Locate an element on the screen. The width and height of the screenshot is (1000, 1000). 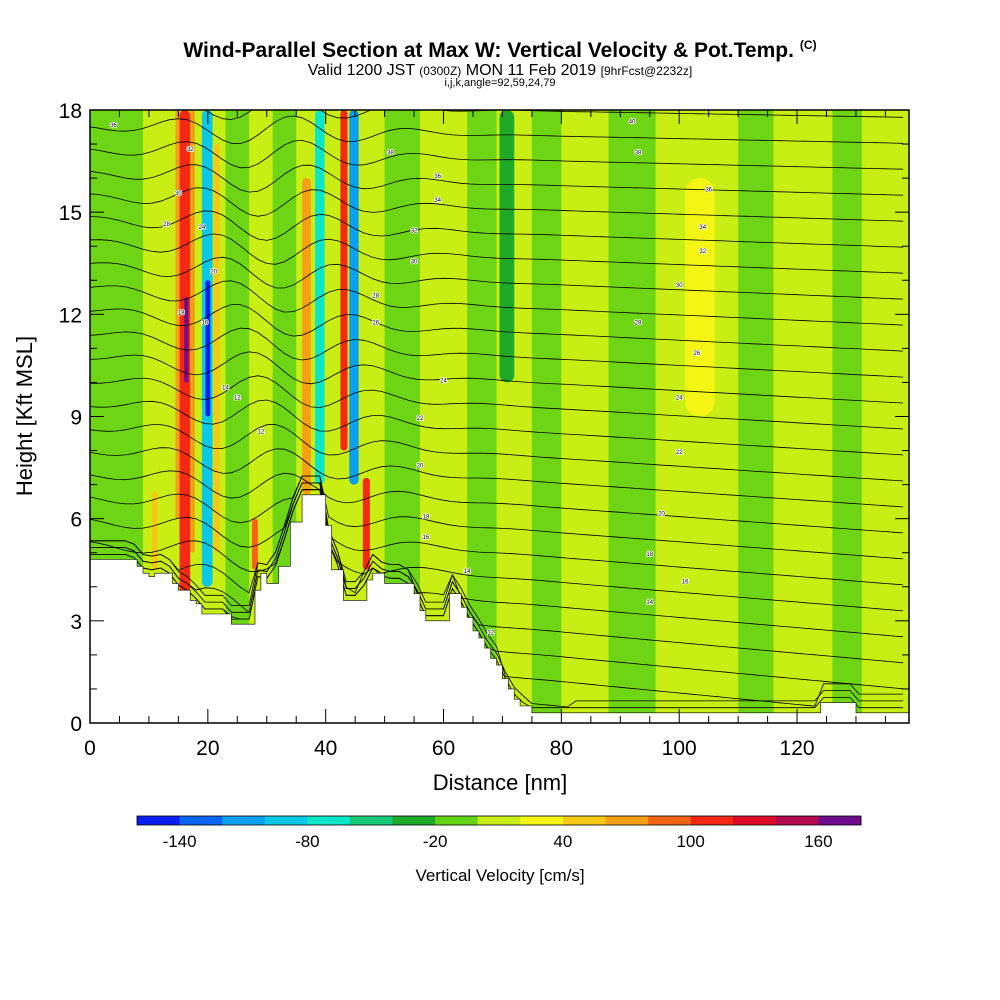
x-tick-label: 80 is located at coordinates (561, 748).